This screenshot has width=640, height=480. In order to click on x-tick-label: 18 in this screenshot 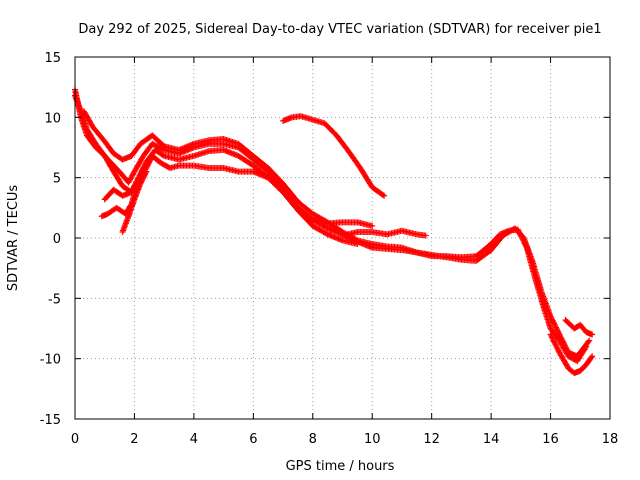, I will do `click(610, 439)`.